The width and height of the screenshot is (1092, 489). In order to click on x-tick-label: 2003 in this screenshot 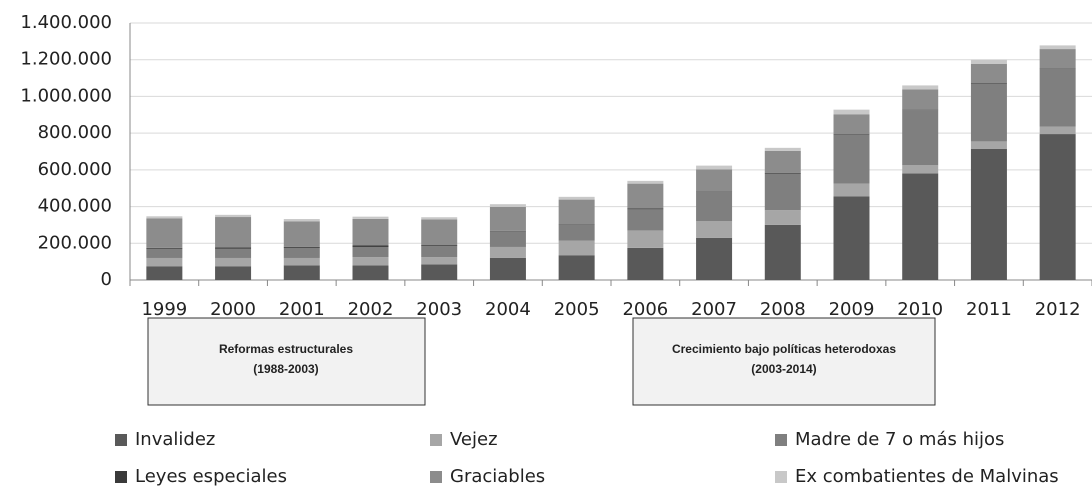, I will do `click(439, 309)`.